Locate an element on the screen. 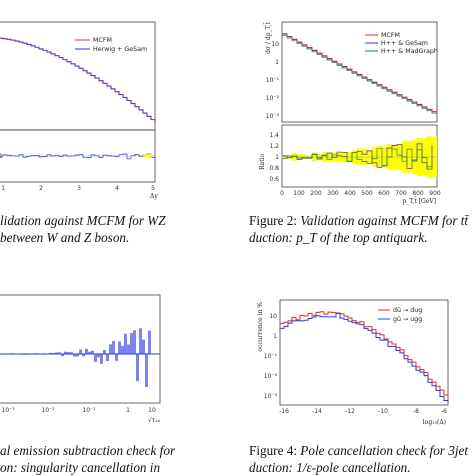 The width and height of the screenshot is (474, 476). legend-herwig: Herwig + GeSam is located at coordinates (120, 49).